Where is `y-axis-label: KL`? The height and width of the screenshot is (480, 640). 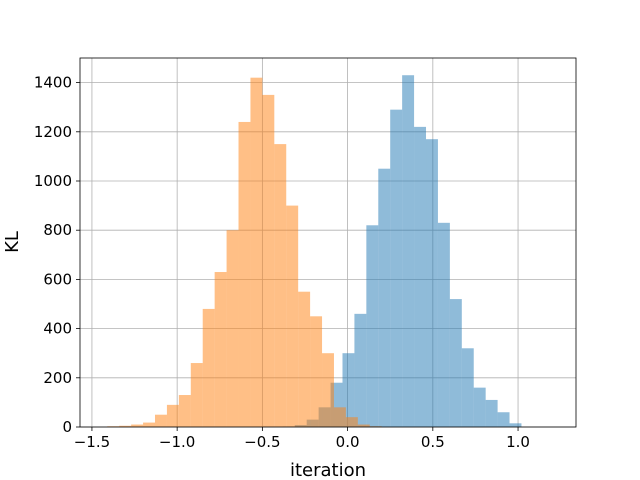 y-axis-label: KL is located at coordinates (12, 242).